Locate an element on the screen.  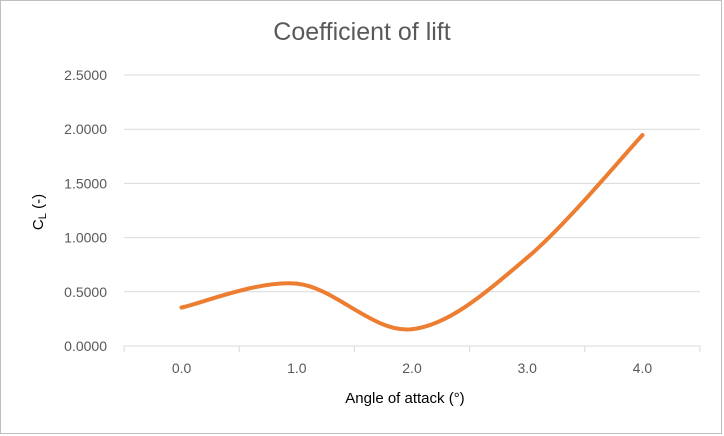
x-tick-label: 0.0 is located at coordinates (182, 368).